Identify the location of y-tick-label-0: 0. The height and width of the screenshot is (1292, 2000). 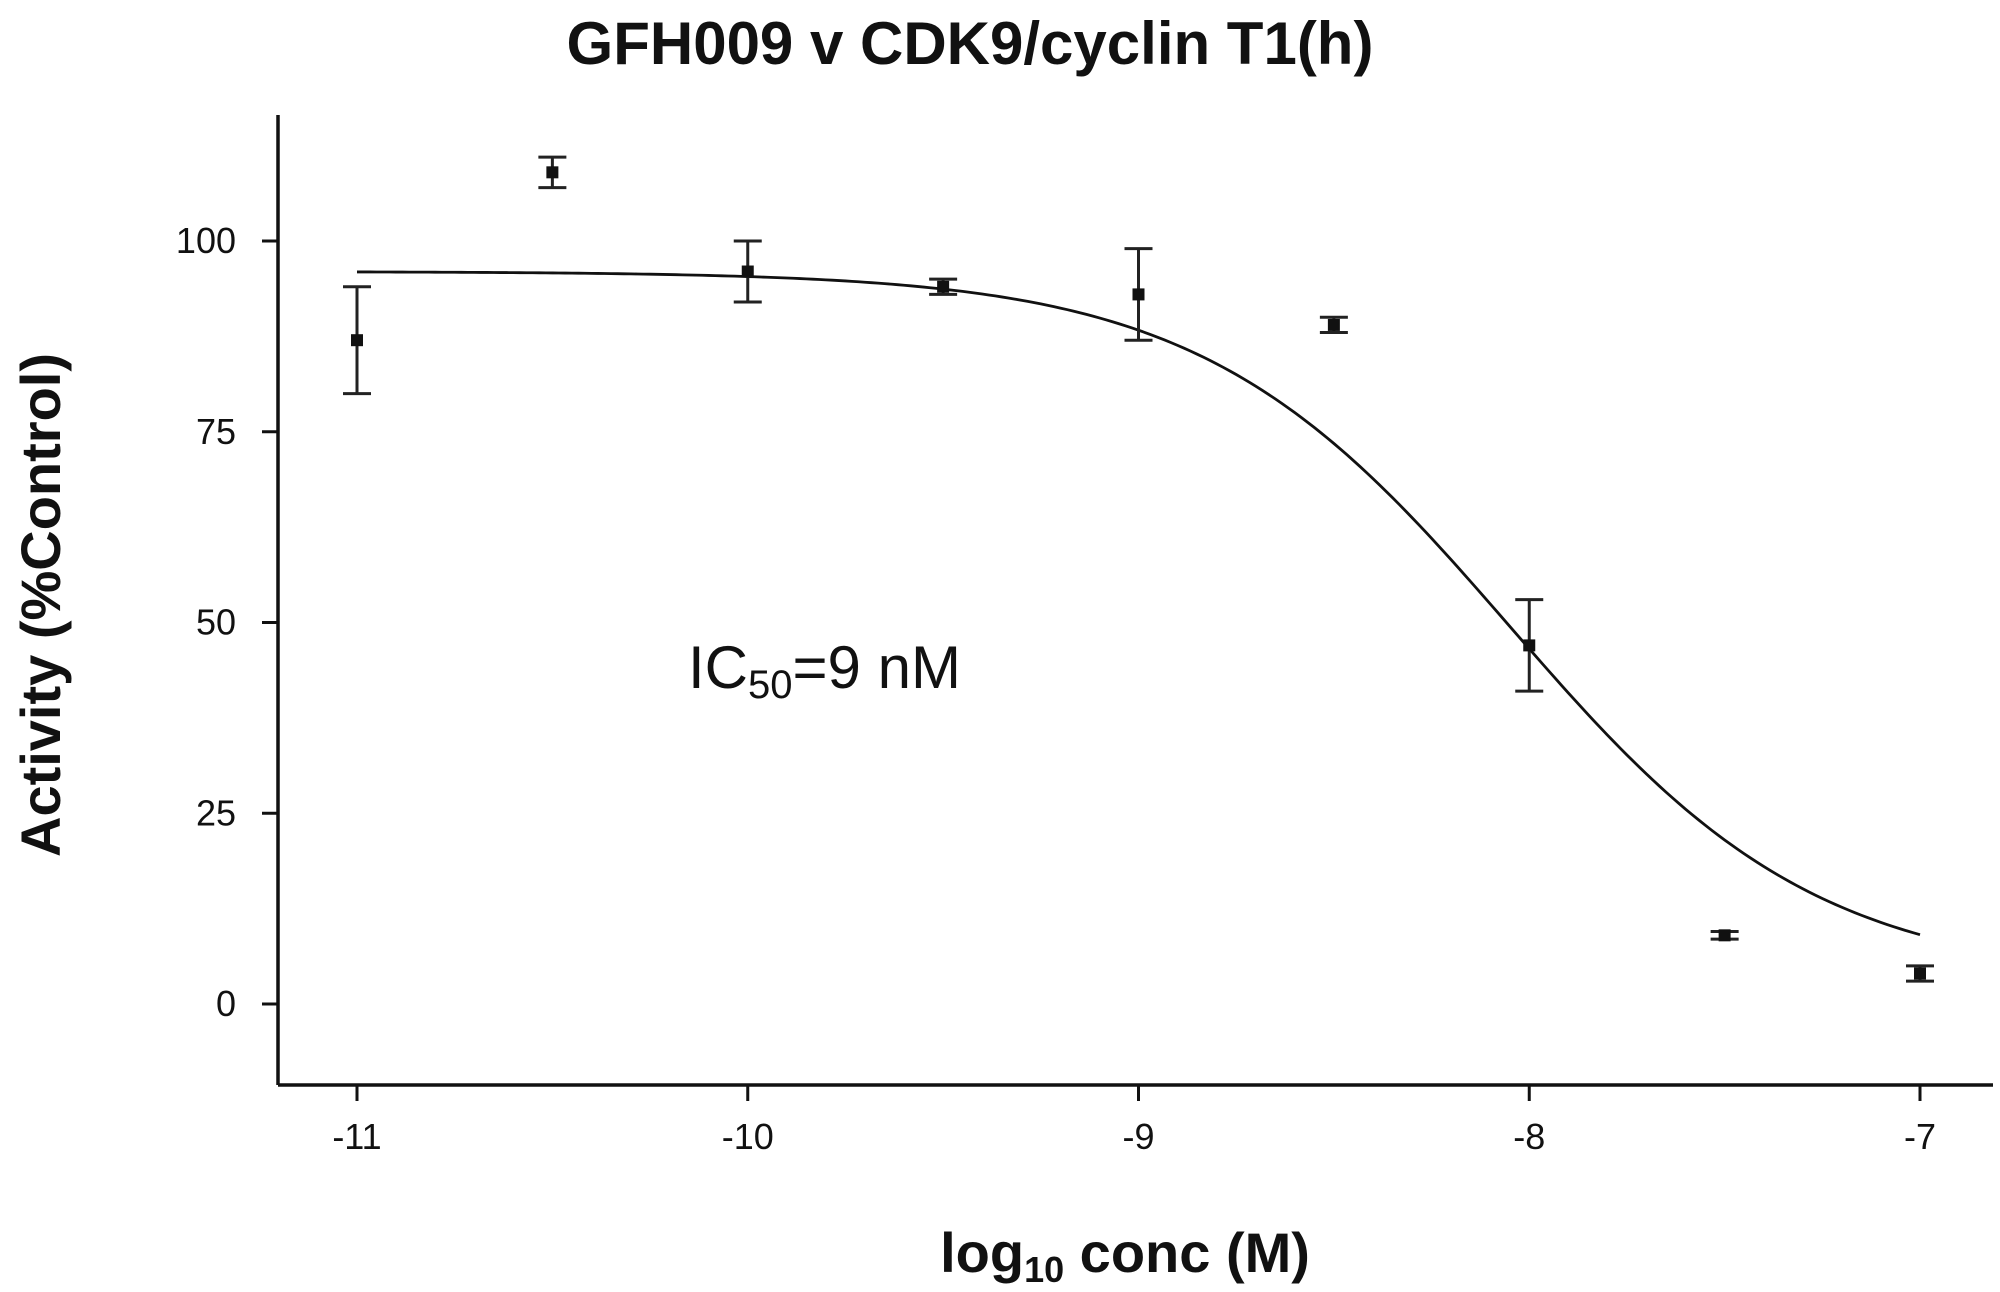
(226, 1003).